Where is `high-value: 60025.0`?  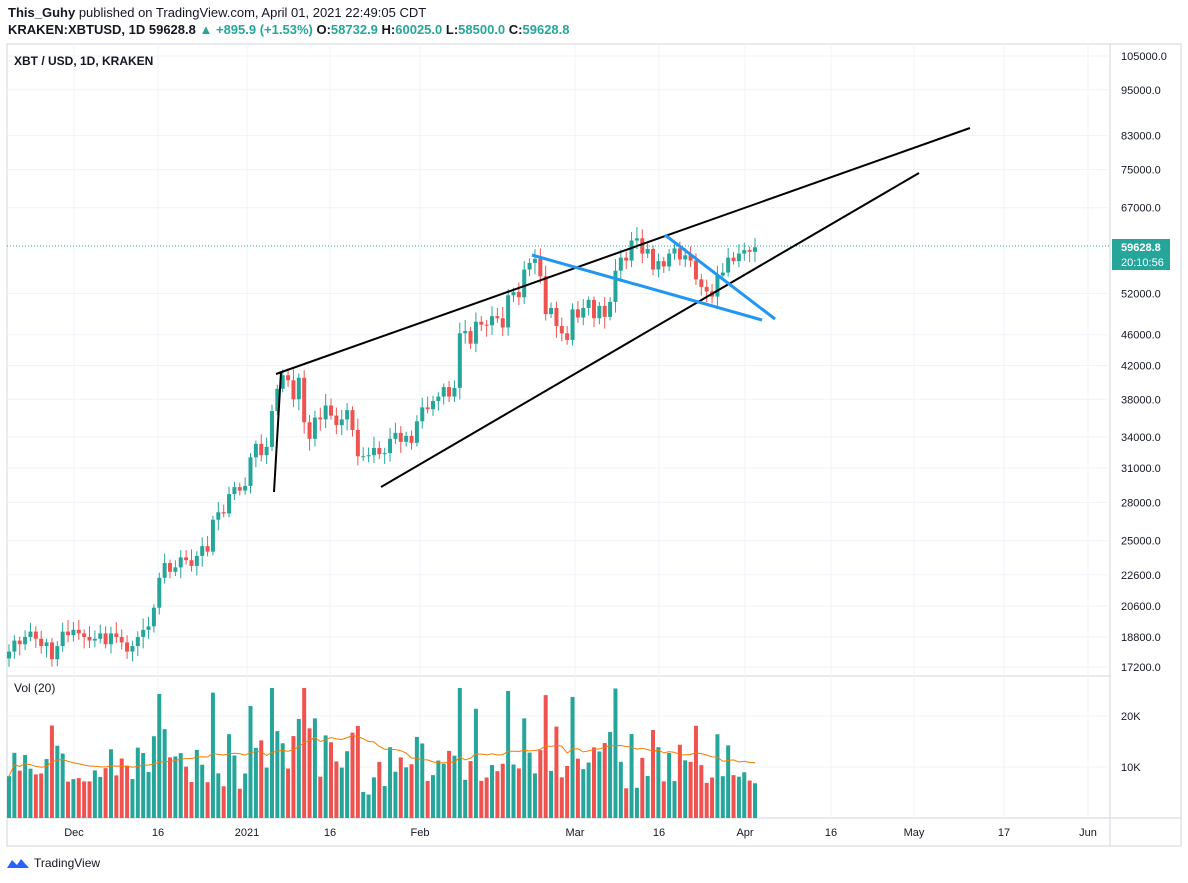
high-value: 60025.0 is located at coordinates (419, 29).